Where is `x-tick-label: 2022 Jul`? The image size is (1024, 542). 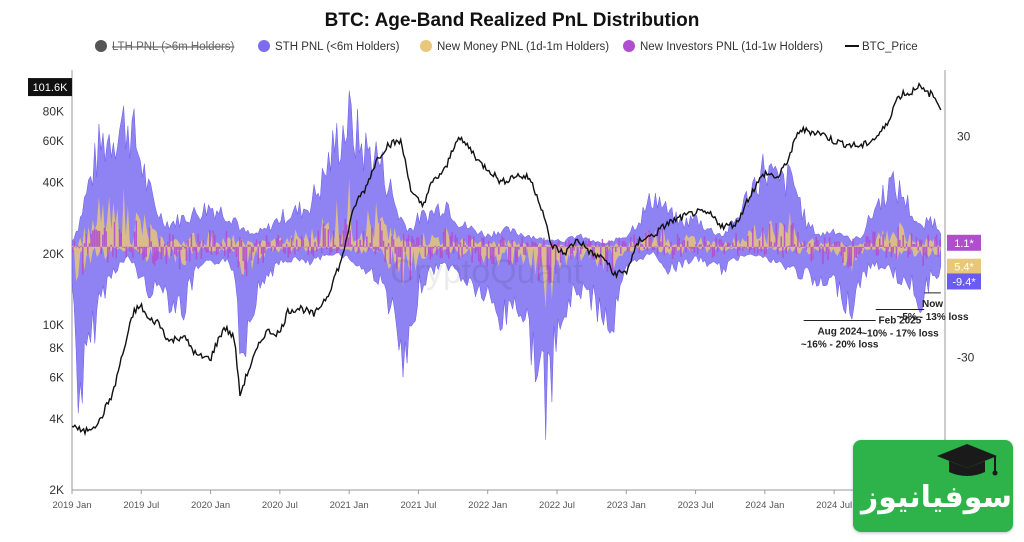
x-tick-label: 2022 Jul is located at coordinates (557, 505).